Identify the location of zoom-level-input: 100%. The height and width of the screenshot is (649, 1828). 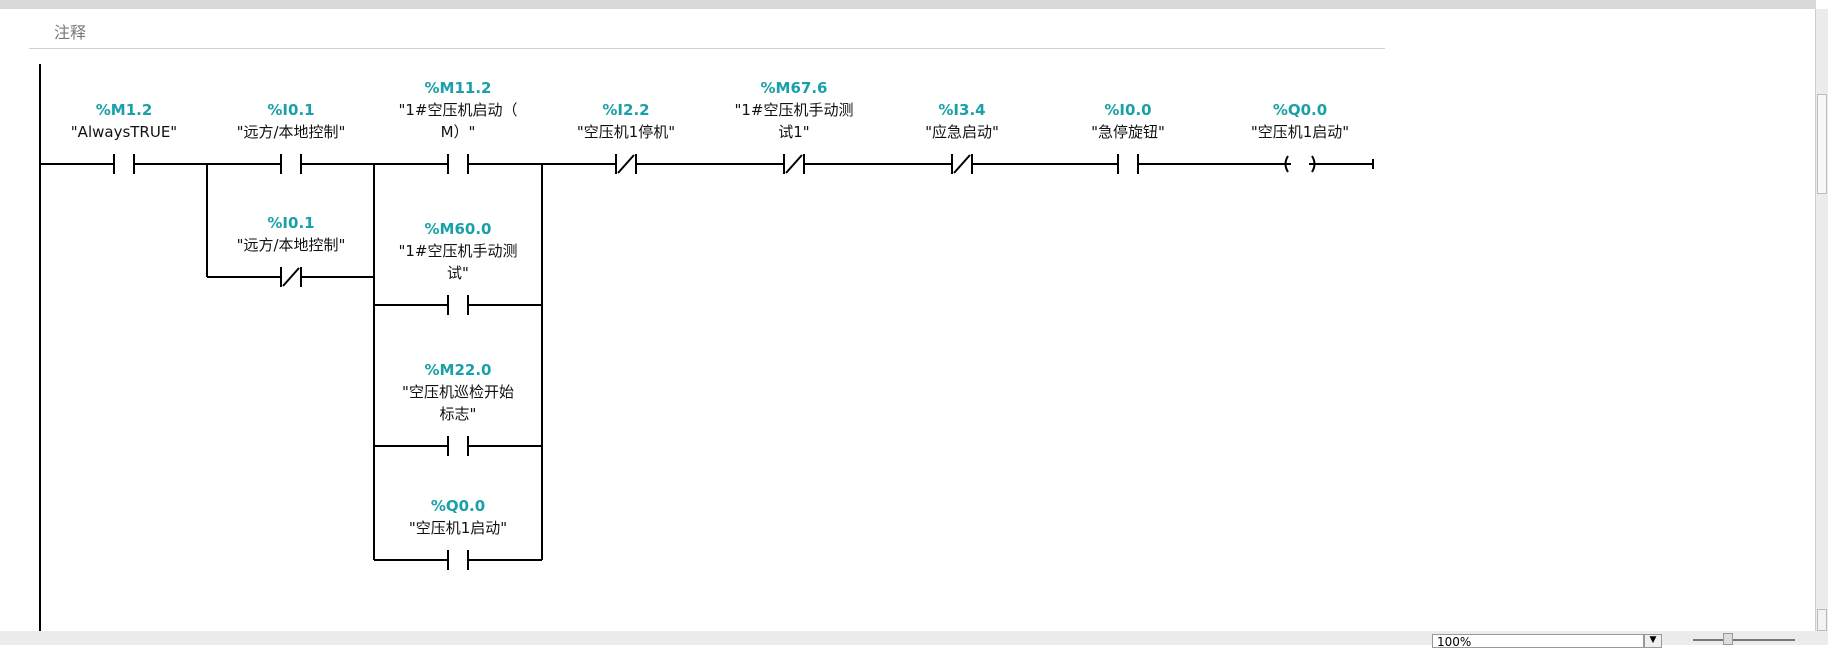
(1538, 641).